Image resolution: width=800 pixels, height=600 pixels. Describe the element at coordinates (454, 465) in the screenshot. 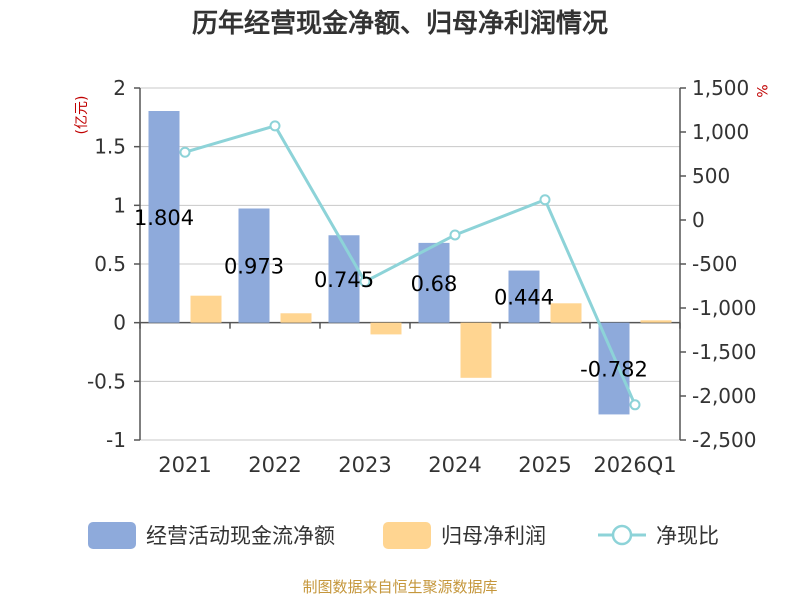

I see `category-label: 2024` at that location.